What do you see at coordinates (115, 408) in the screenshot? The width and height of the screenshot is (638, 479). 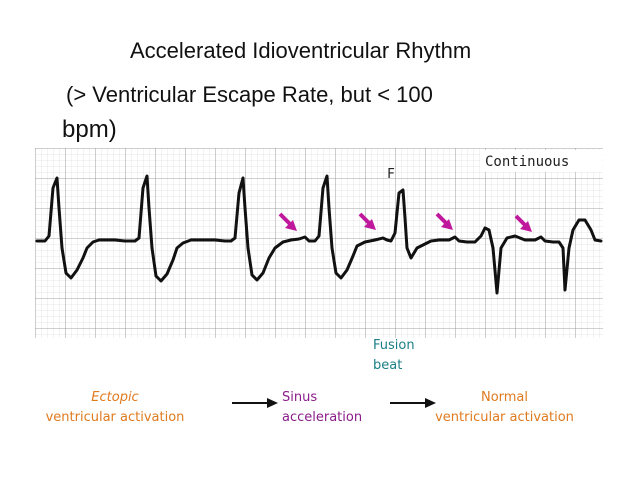 I see `ectopic-activation-label: Ectopic ventricular activation` at bounding box center [115, 408].